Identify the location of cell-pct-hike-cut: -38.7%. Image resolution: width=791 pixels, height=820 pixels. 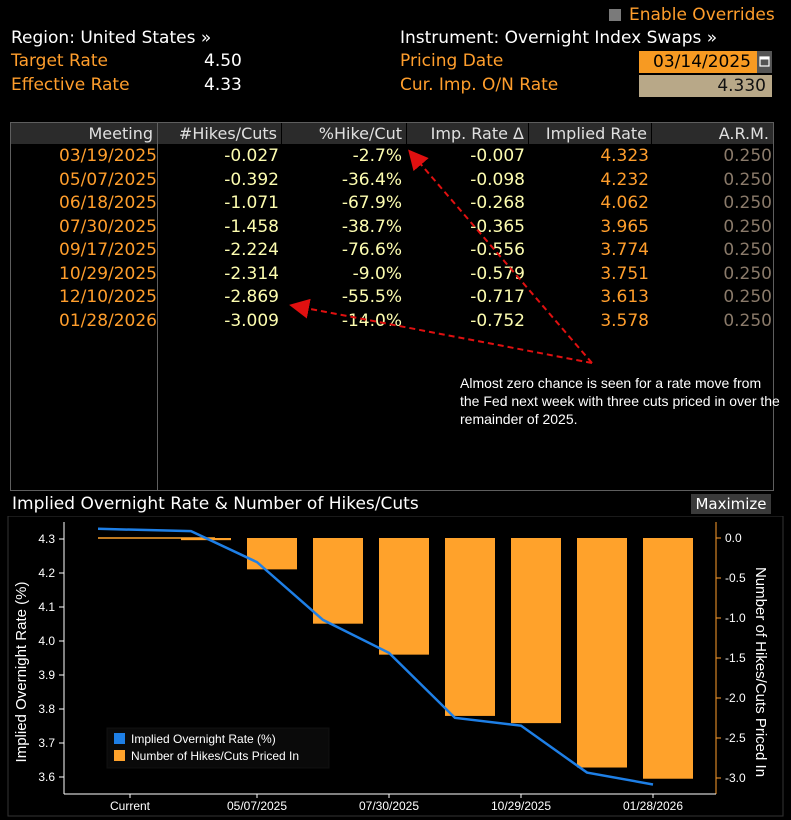
(371, 226).